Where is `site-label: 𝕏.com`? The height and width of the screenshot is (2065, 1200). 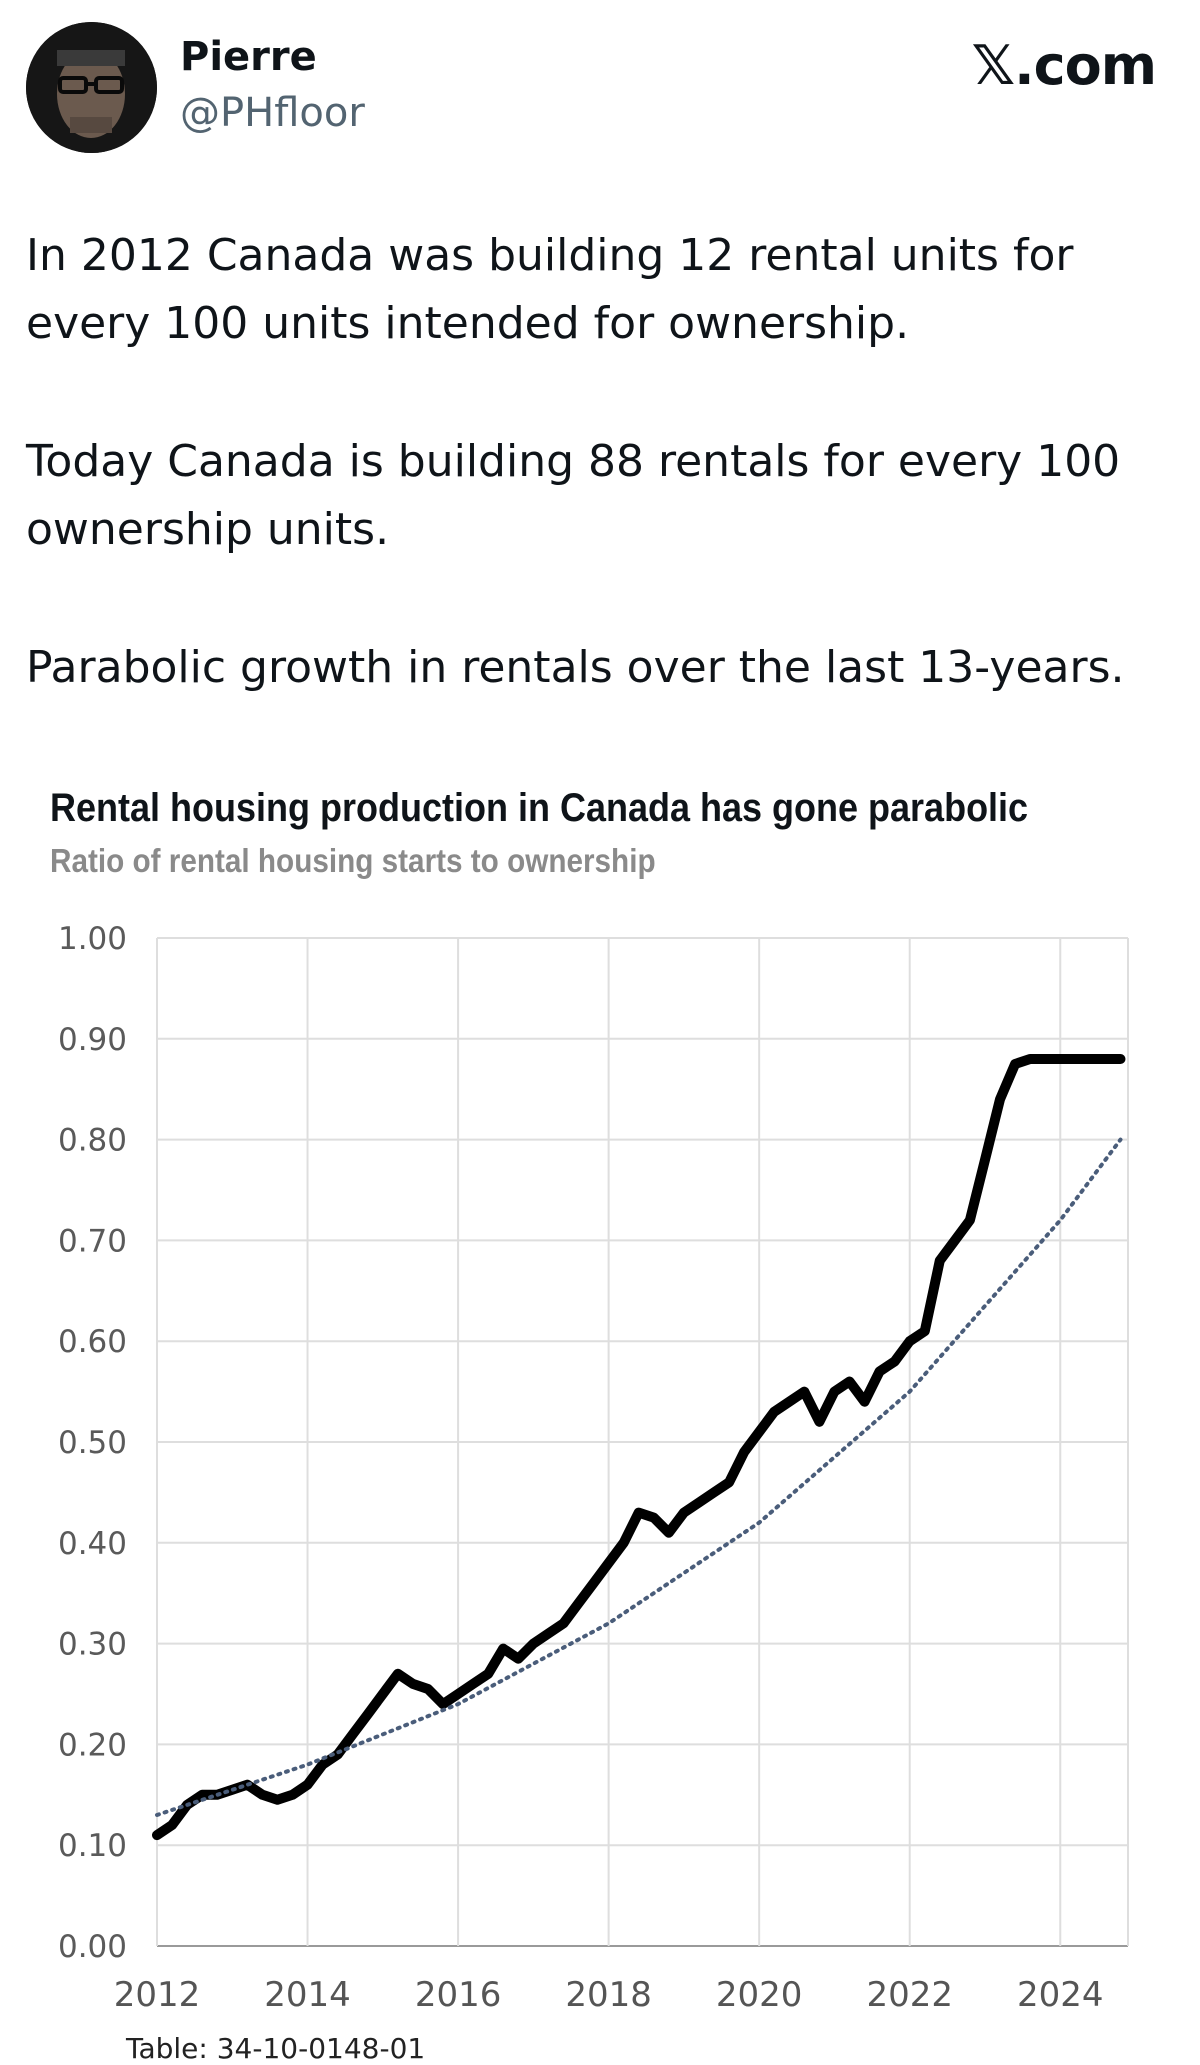 site-label: 𝕏.com is located at coordinates (1064, 65).